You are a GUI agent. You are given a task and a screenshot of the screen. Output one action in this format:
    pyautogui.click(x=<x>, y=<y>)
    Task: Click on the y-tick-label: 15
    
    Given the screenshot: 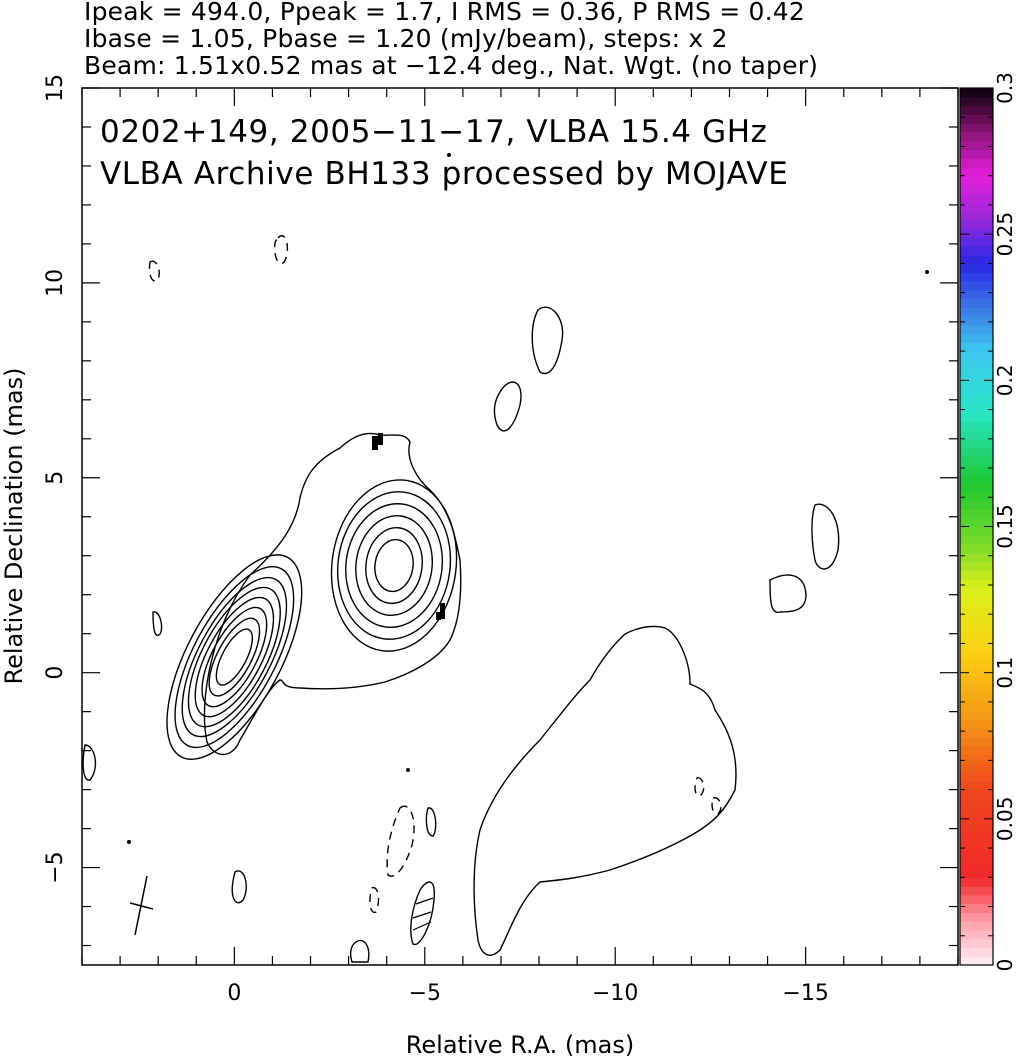 What is the action you would take?
    pyautogui.click(x=55, y=88)
    